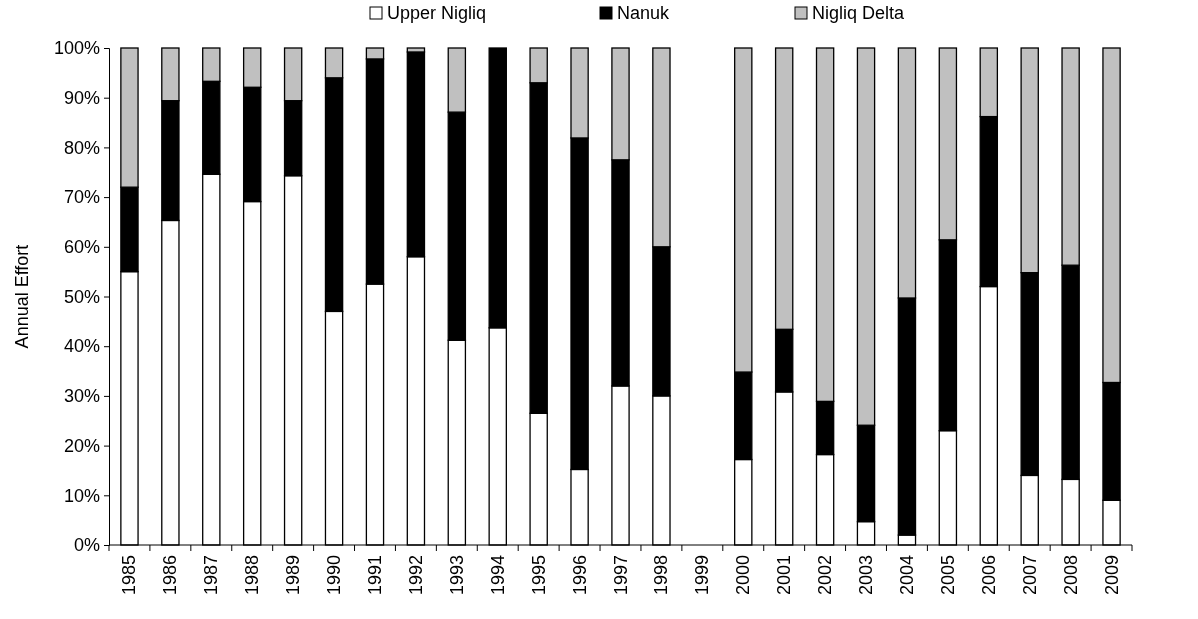 The width and height of the screenshot is (1198, 619). Describe the element at coordinates (906, 575) in the screenshot. I see `x-tick-label: 2004` at that location.